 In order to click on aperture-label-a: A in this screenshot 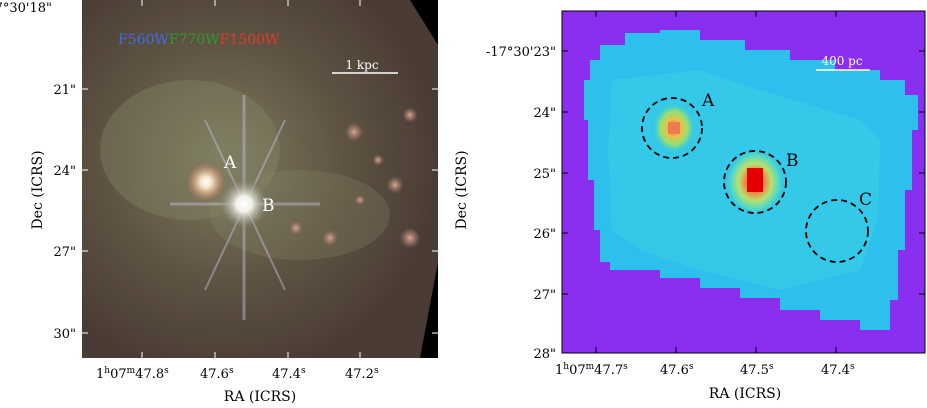, I will do `click(708, 101)`.